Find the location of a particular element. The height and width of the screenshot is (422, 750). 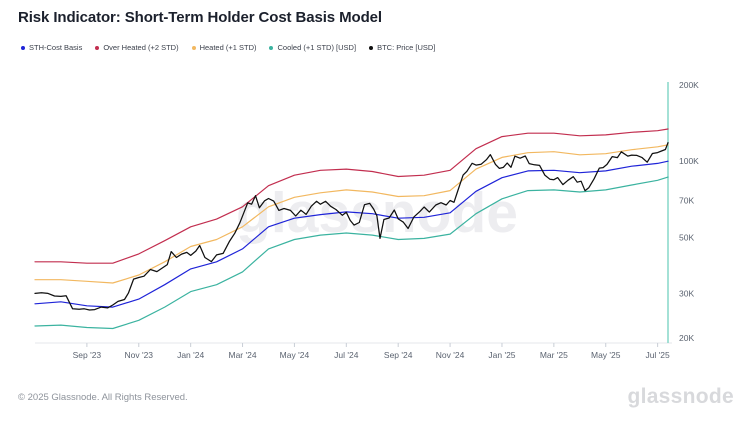

x-axis-label: Nov '23 is located at coordinates (138, 355).